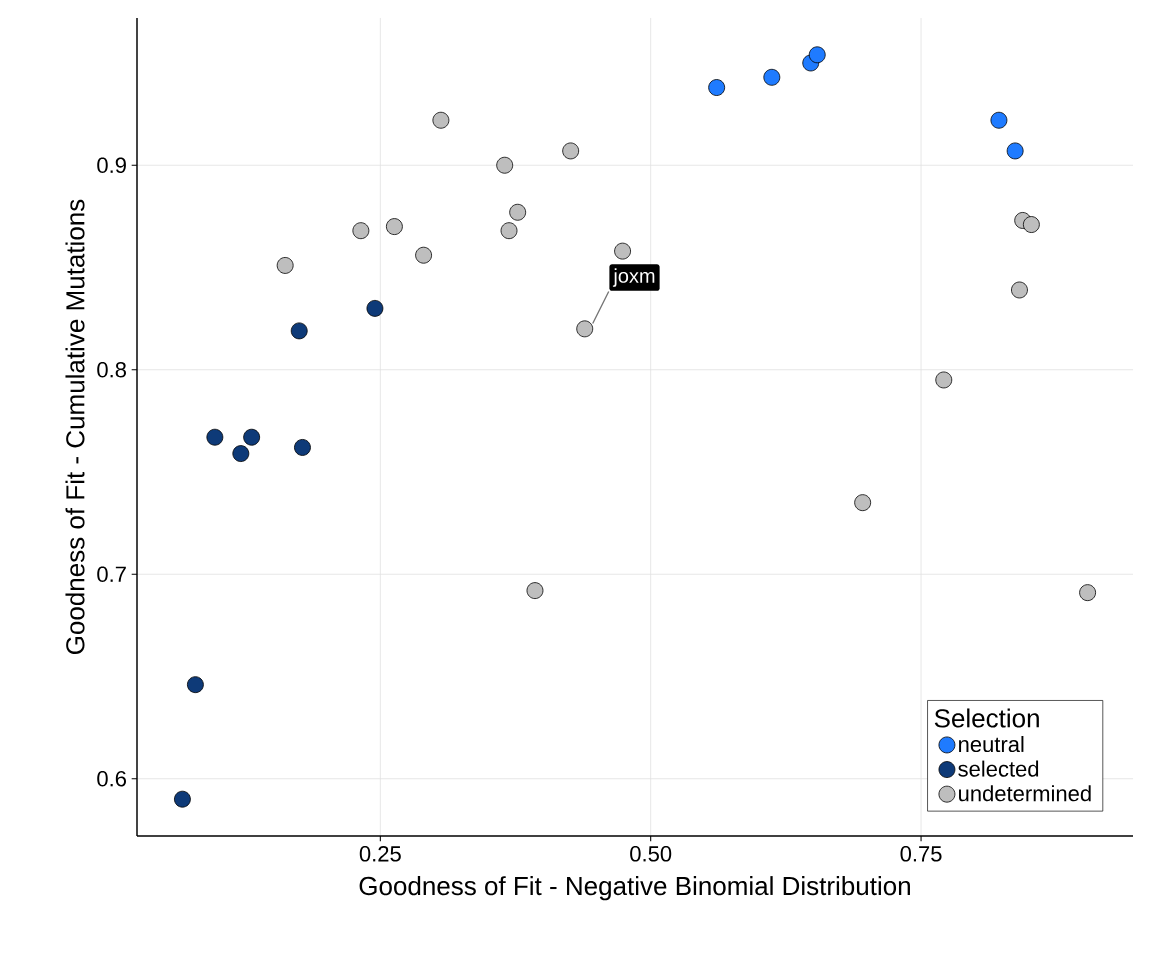 The height and width of the screenshot is (960, 1152). Describe the element at coordinates (111, 369) in the screenshot. I see `y-tick-label: 0.8` at that location.